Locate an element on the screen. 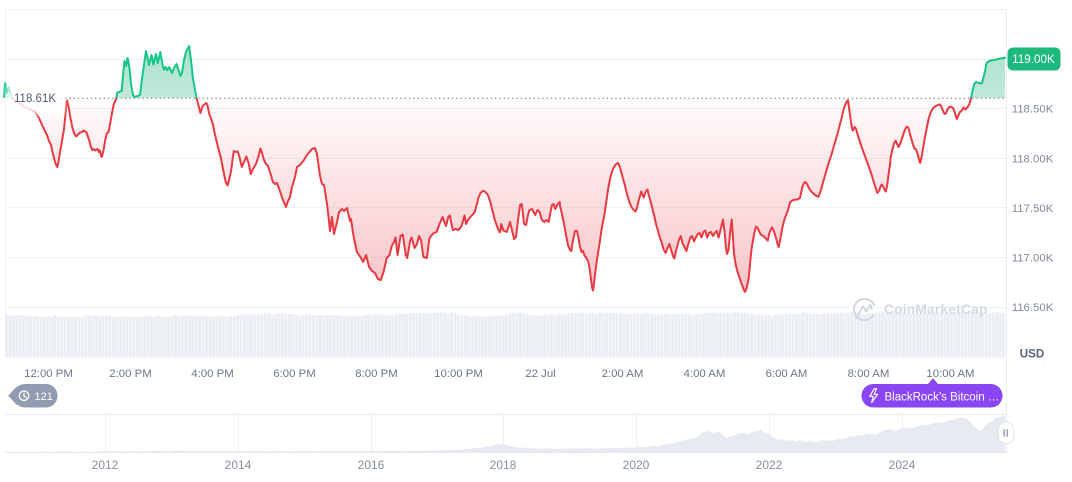  svg-text: 2022 is located at coordinates (769, 465).